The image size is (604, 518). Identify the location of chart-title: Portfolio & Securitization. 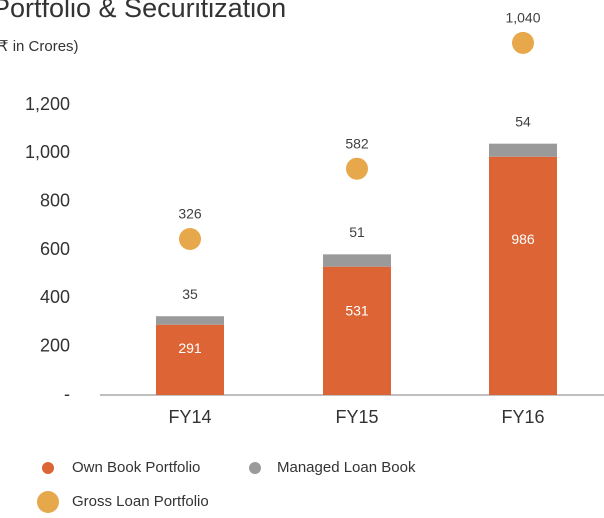
(143, 11).